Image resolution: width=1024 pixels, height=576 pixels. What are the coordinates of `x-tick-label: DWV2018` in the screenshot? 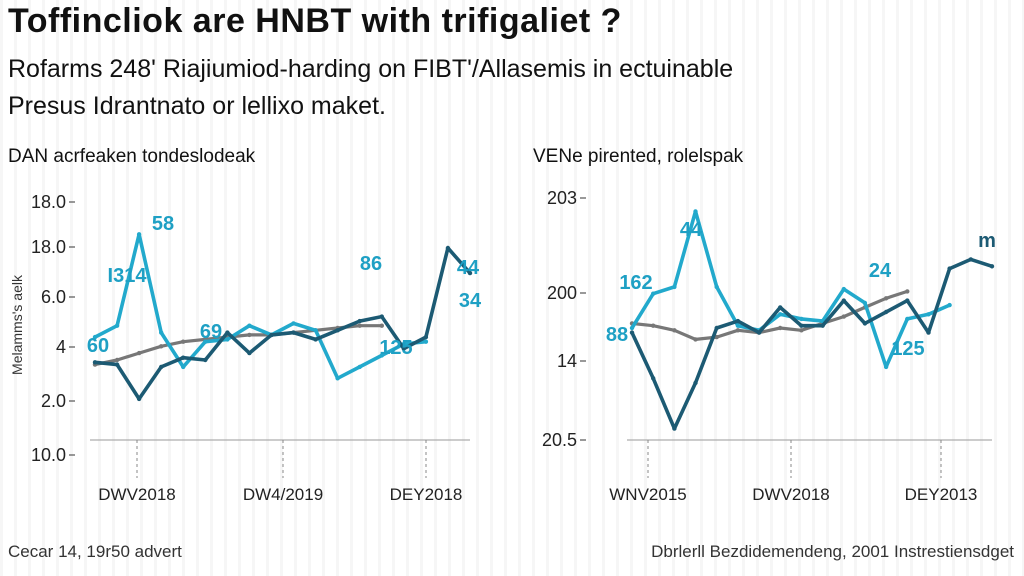 It's located at (790, 494).